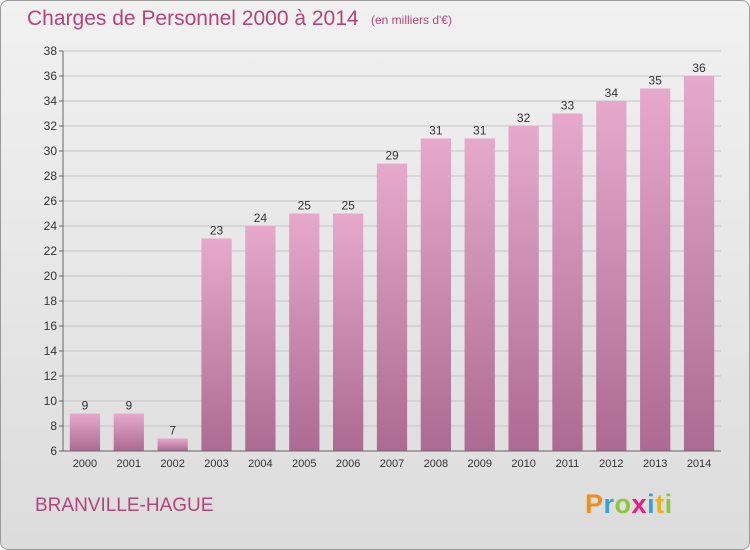 This screenshot has width=750, height=550. I want to click on y-tick-label: 22, so click(51, 251).